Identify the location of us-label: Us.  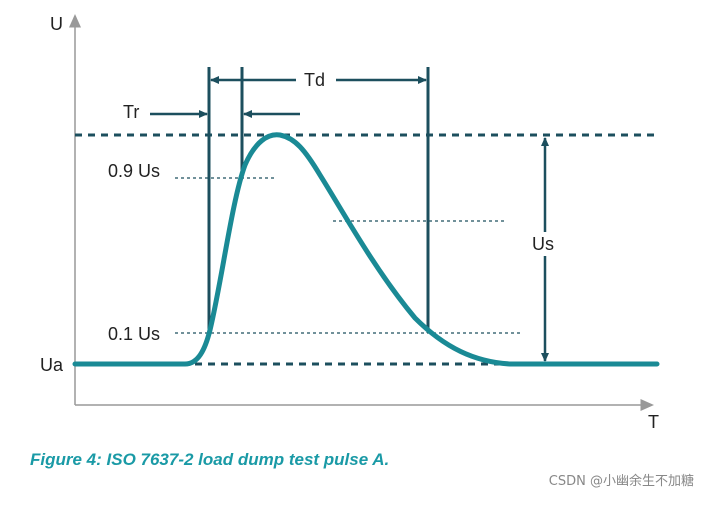
(543, 244).